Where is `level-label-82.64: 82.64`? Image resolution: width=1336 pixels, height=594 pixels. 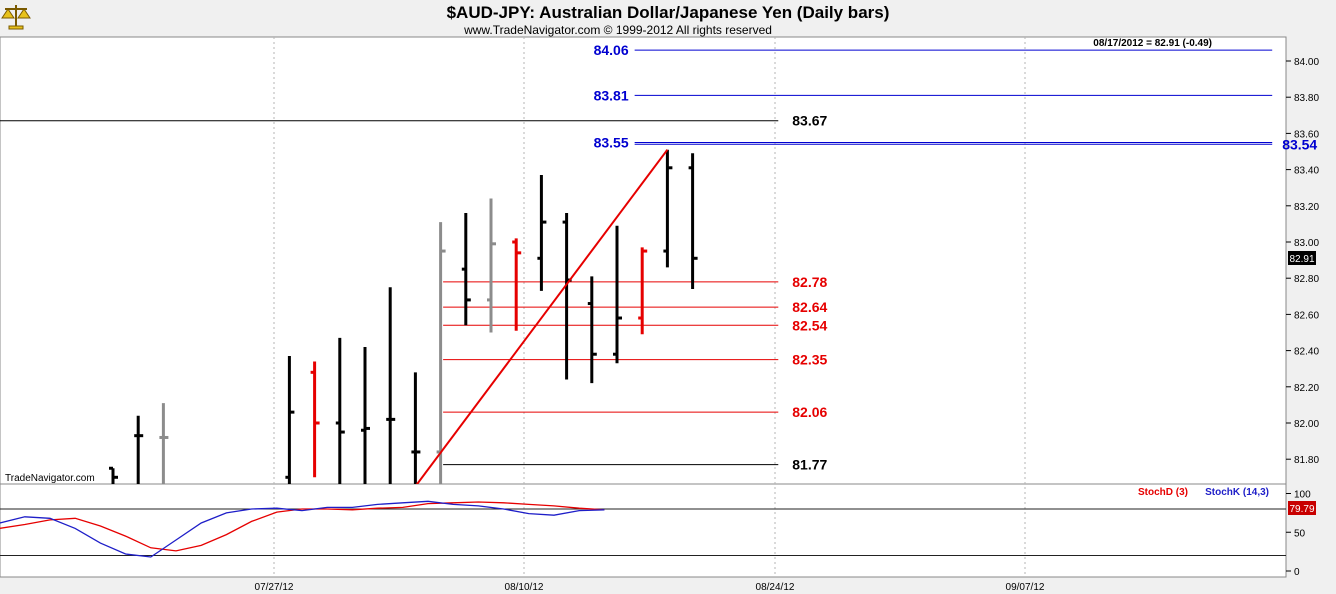 level-label-82.64: 82.64 is located at coordinates (809, 307).